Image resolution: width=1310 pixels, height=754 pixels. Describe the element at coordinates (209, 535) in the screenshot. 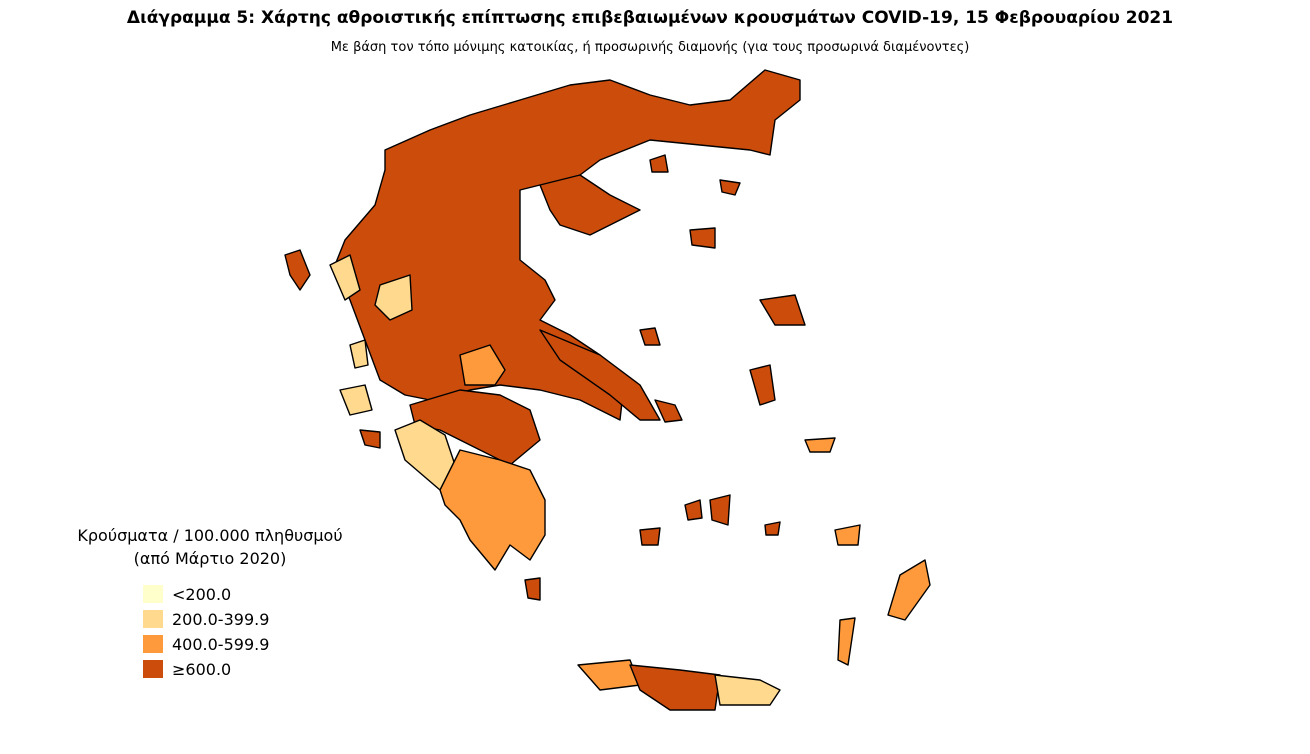

I see `legend-title: Κρούσματα / 100.000 πληθυσμού` at that location.